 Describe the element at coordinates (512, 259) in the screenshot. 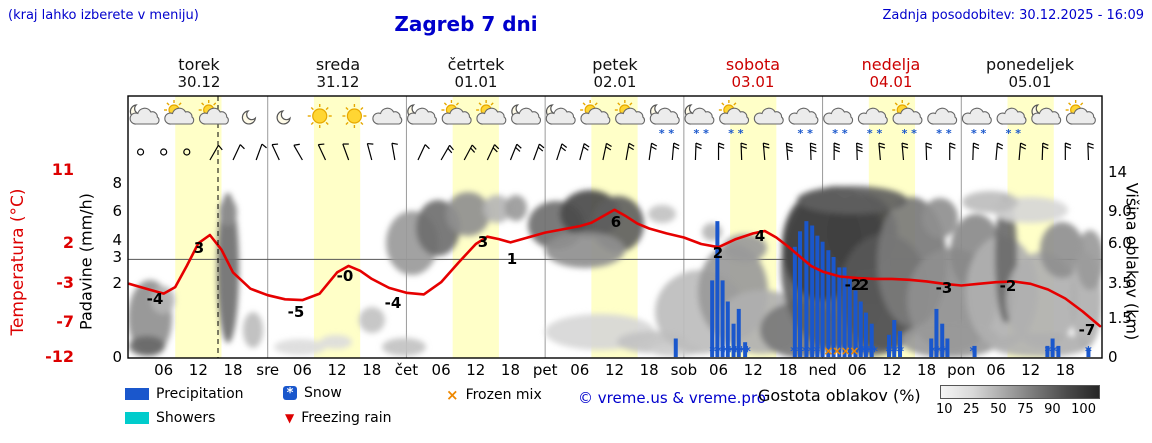

I see `svg-text: 1` at that location.